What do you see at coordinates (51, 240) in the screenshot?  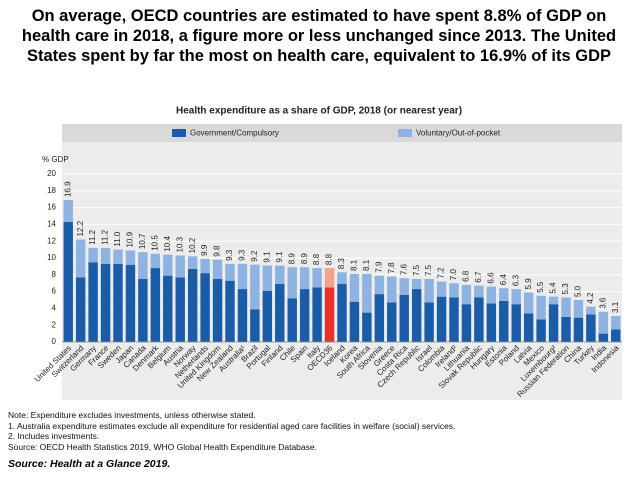 I see `y-tick-label: 12` at bounding box center [51, 240].